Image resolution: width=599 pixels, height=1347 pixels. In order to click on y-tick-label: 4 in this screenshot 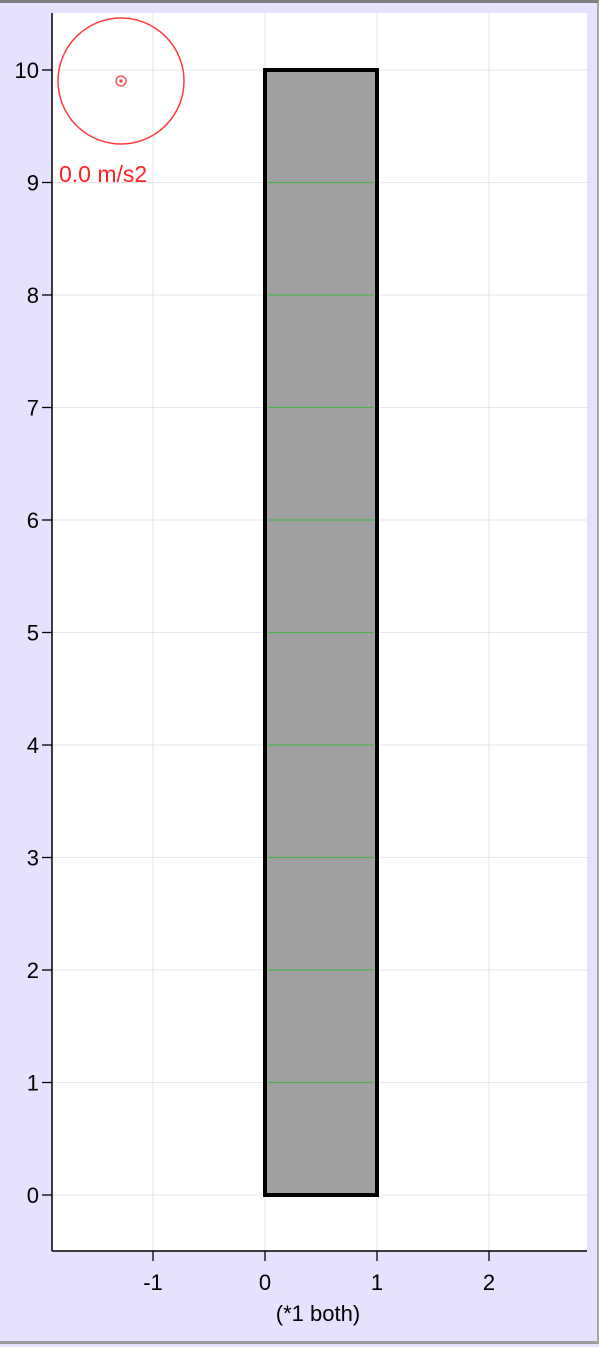, I will do `click(33, 745)`.